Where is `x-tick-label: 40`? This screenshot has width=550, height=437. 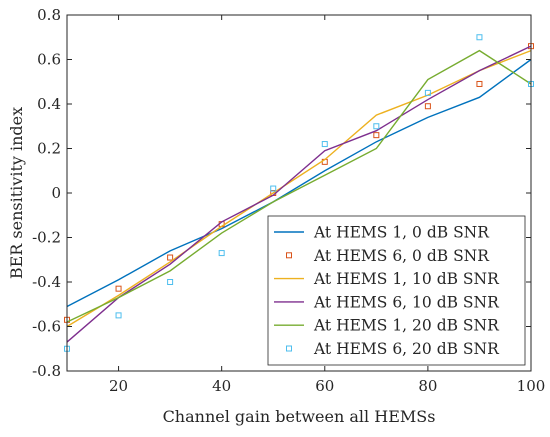
x-tick-label: 40 is located at coordinates (221, 386).